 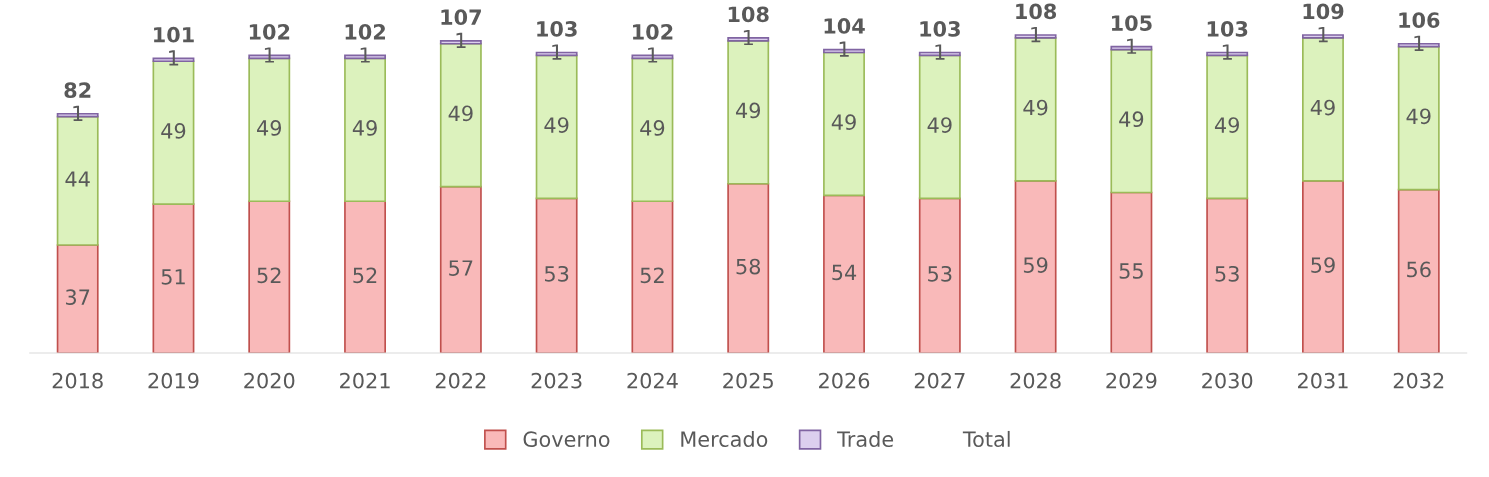 I want to click on x-tick-label: 2020, so click(x=269, y=380).